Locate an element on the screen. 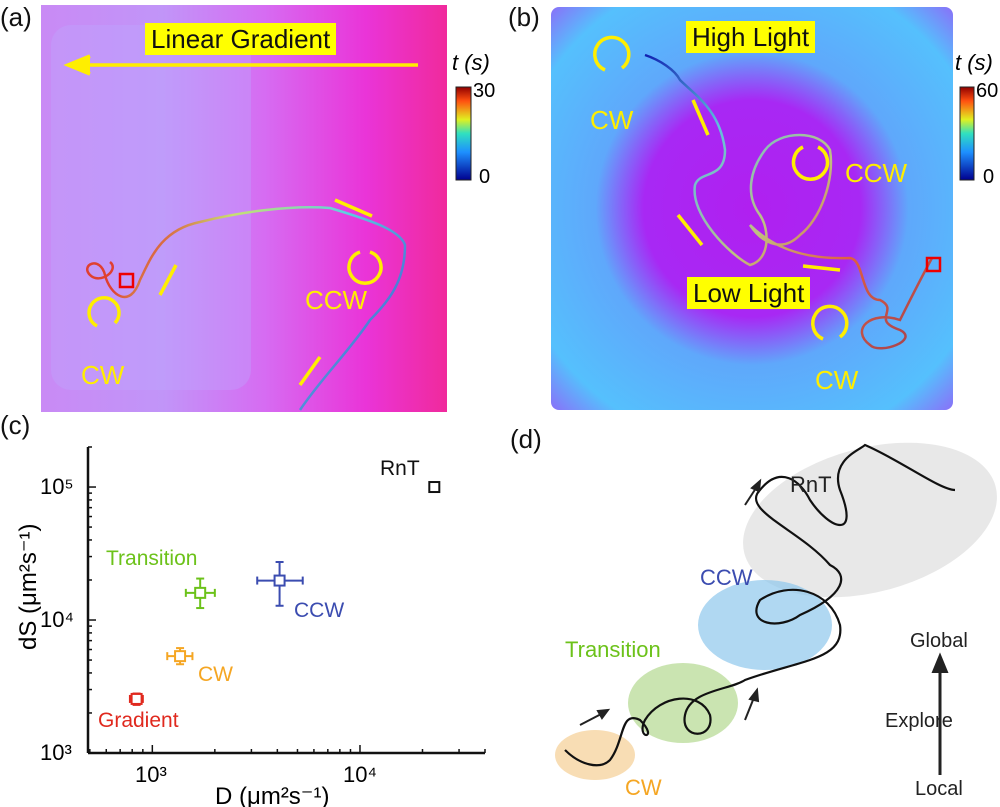  cw-label: CW is located at coordinates (643, 787).